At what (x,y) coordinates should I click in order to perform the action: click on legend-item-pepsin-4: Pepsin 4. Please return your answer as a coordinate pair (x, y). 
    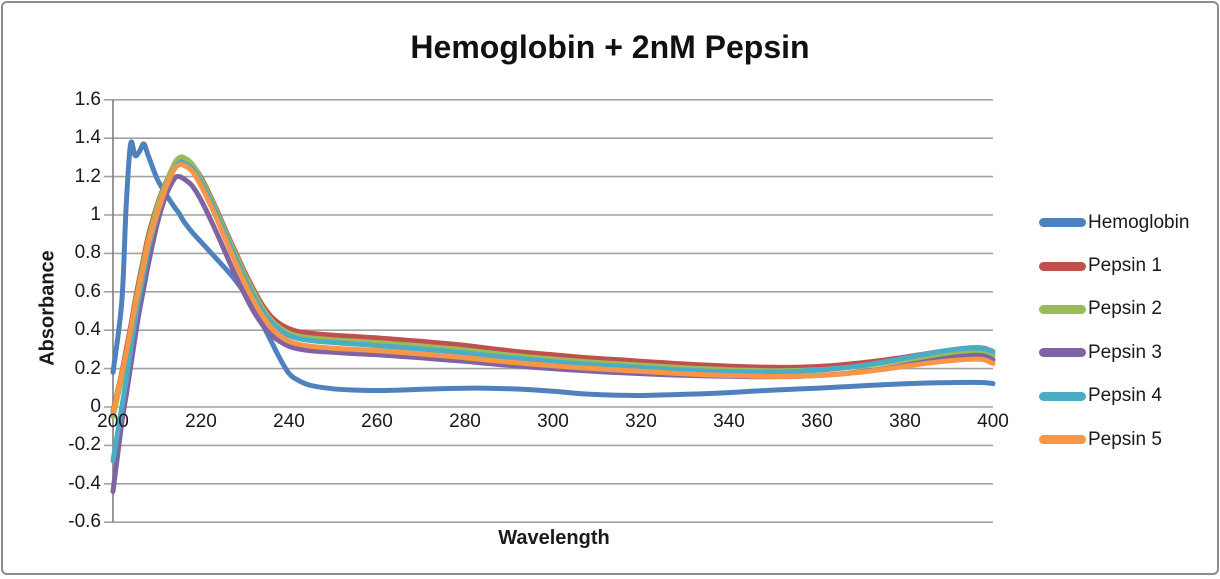
    Looking at the image, I should click on (1128, 396).